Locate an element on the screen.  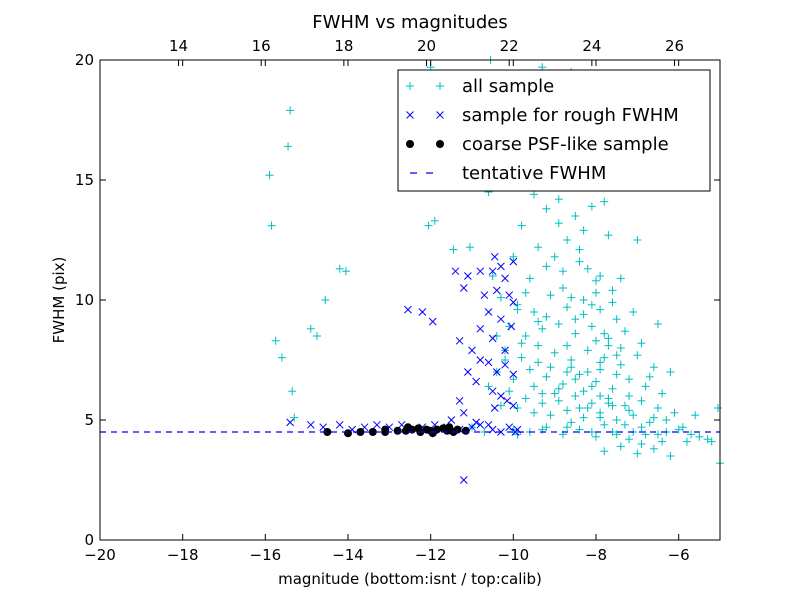
rough-fwhm-point-43-b is located at coordinates (496, 372).